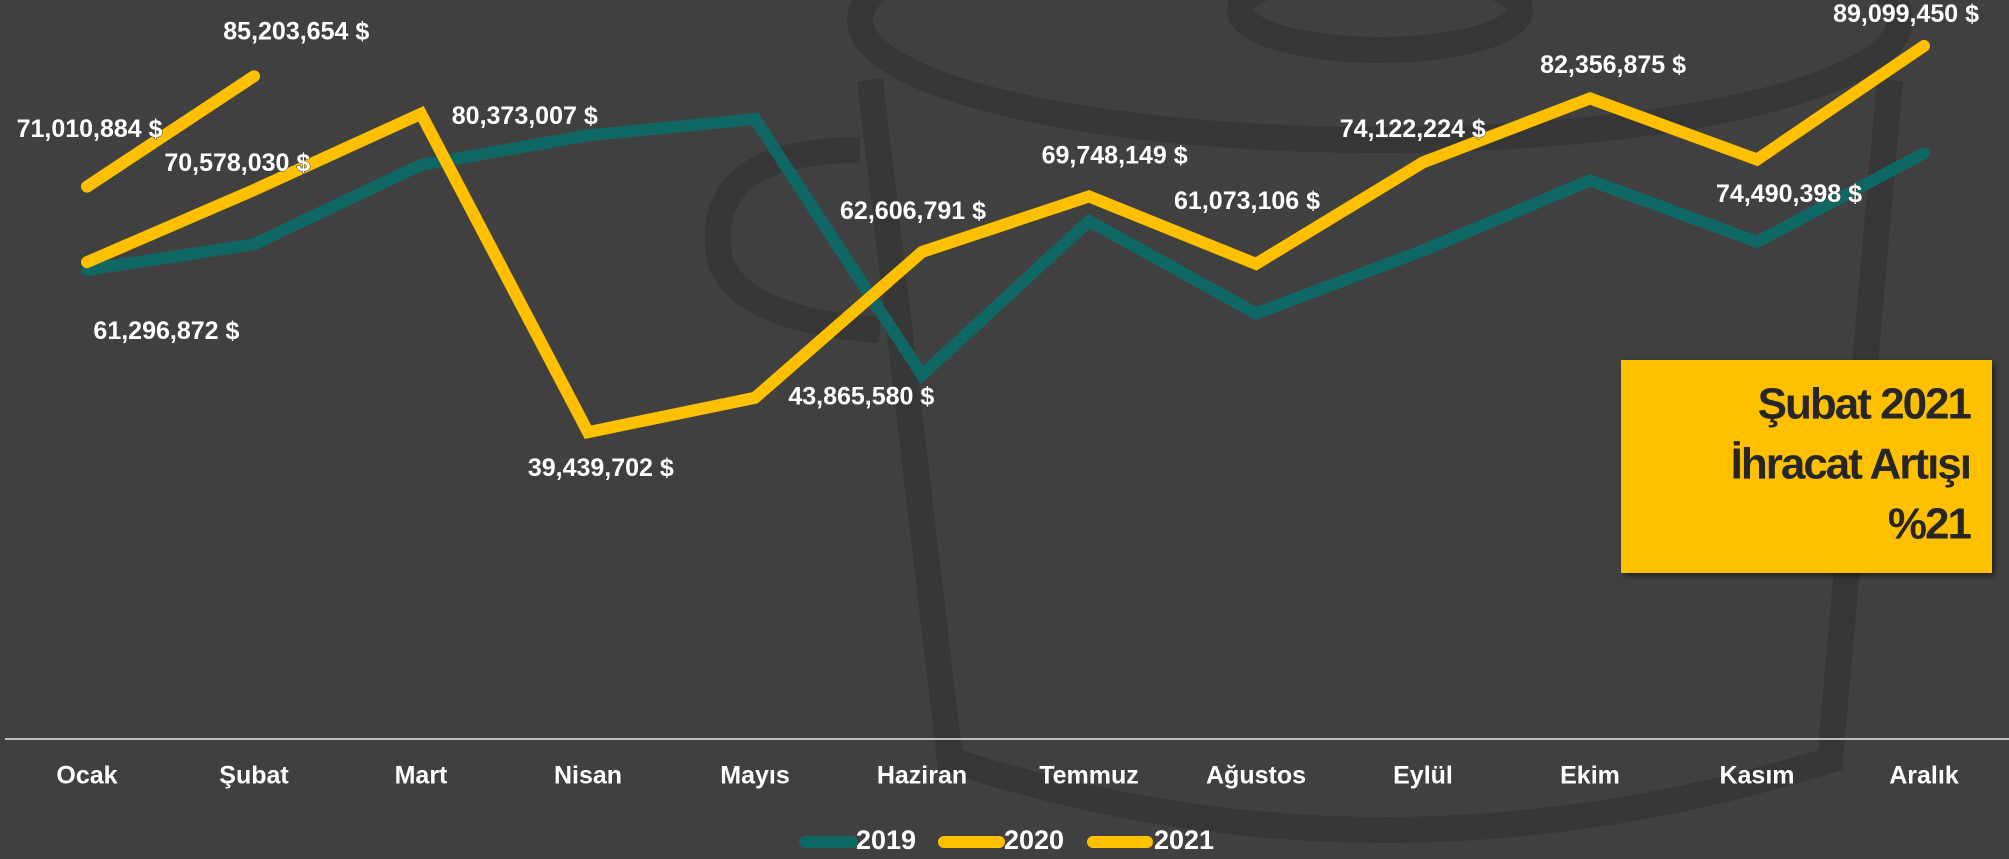 The width and height of the screenshot is (2009, 859). Describe the element at coordinates (913, 211) in the screenshot. I see `data-label: 62,606,791 $` at that location.